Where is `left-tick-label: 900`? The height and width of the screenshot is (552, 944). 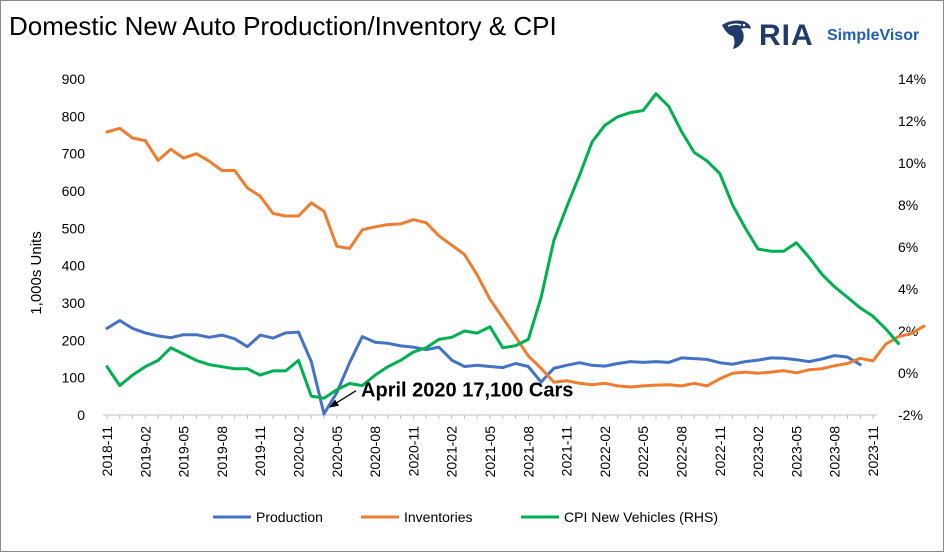
left-tick-label: 900 is located at coordinates (74, 79).